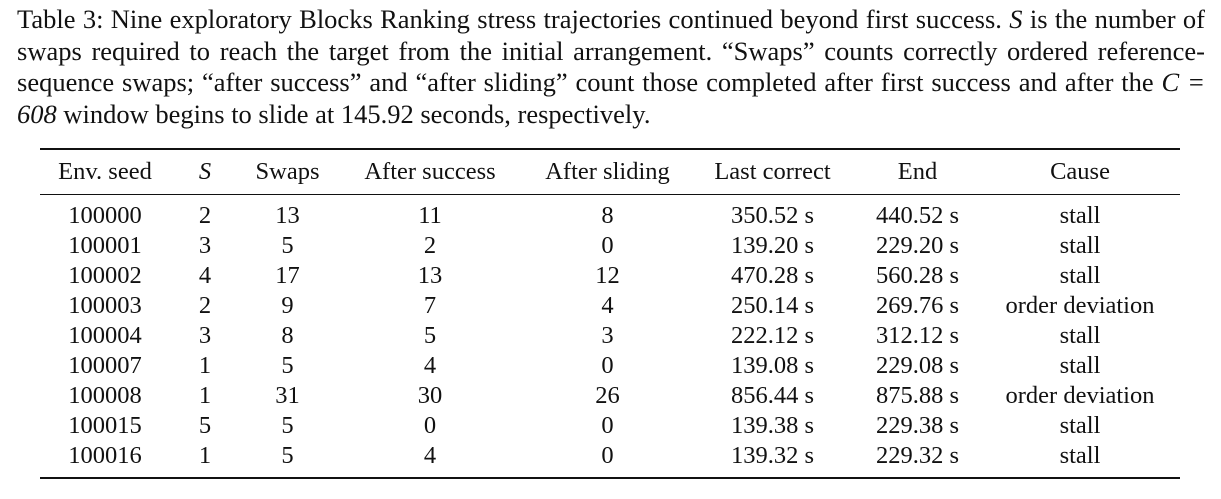 The width and height of the screenshot is (1221, 499). Describe the element at coordinates (772, 425) in the screenshot. I see `table-cell: 139.38 s` at that location.